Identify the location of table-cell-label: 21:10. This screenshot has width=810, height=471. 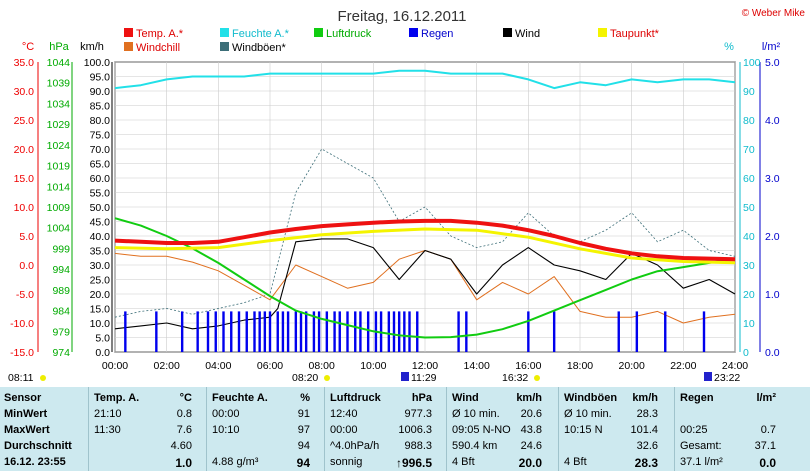
(108, 414).